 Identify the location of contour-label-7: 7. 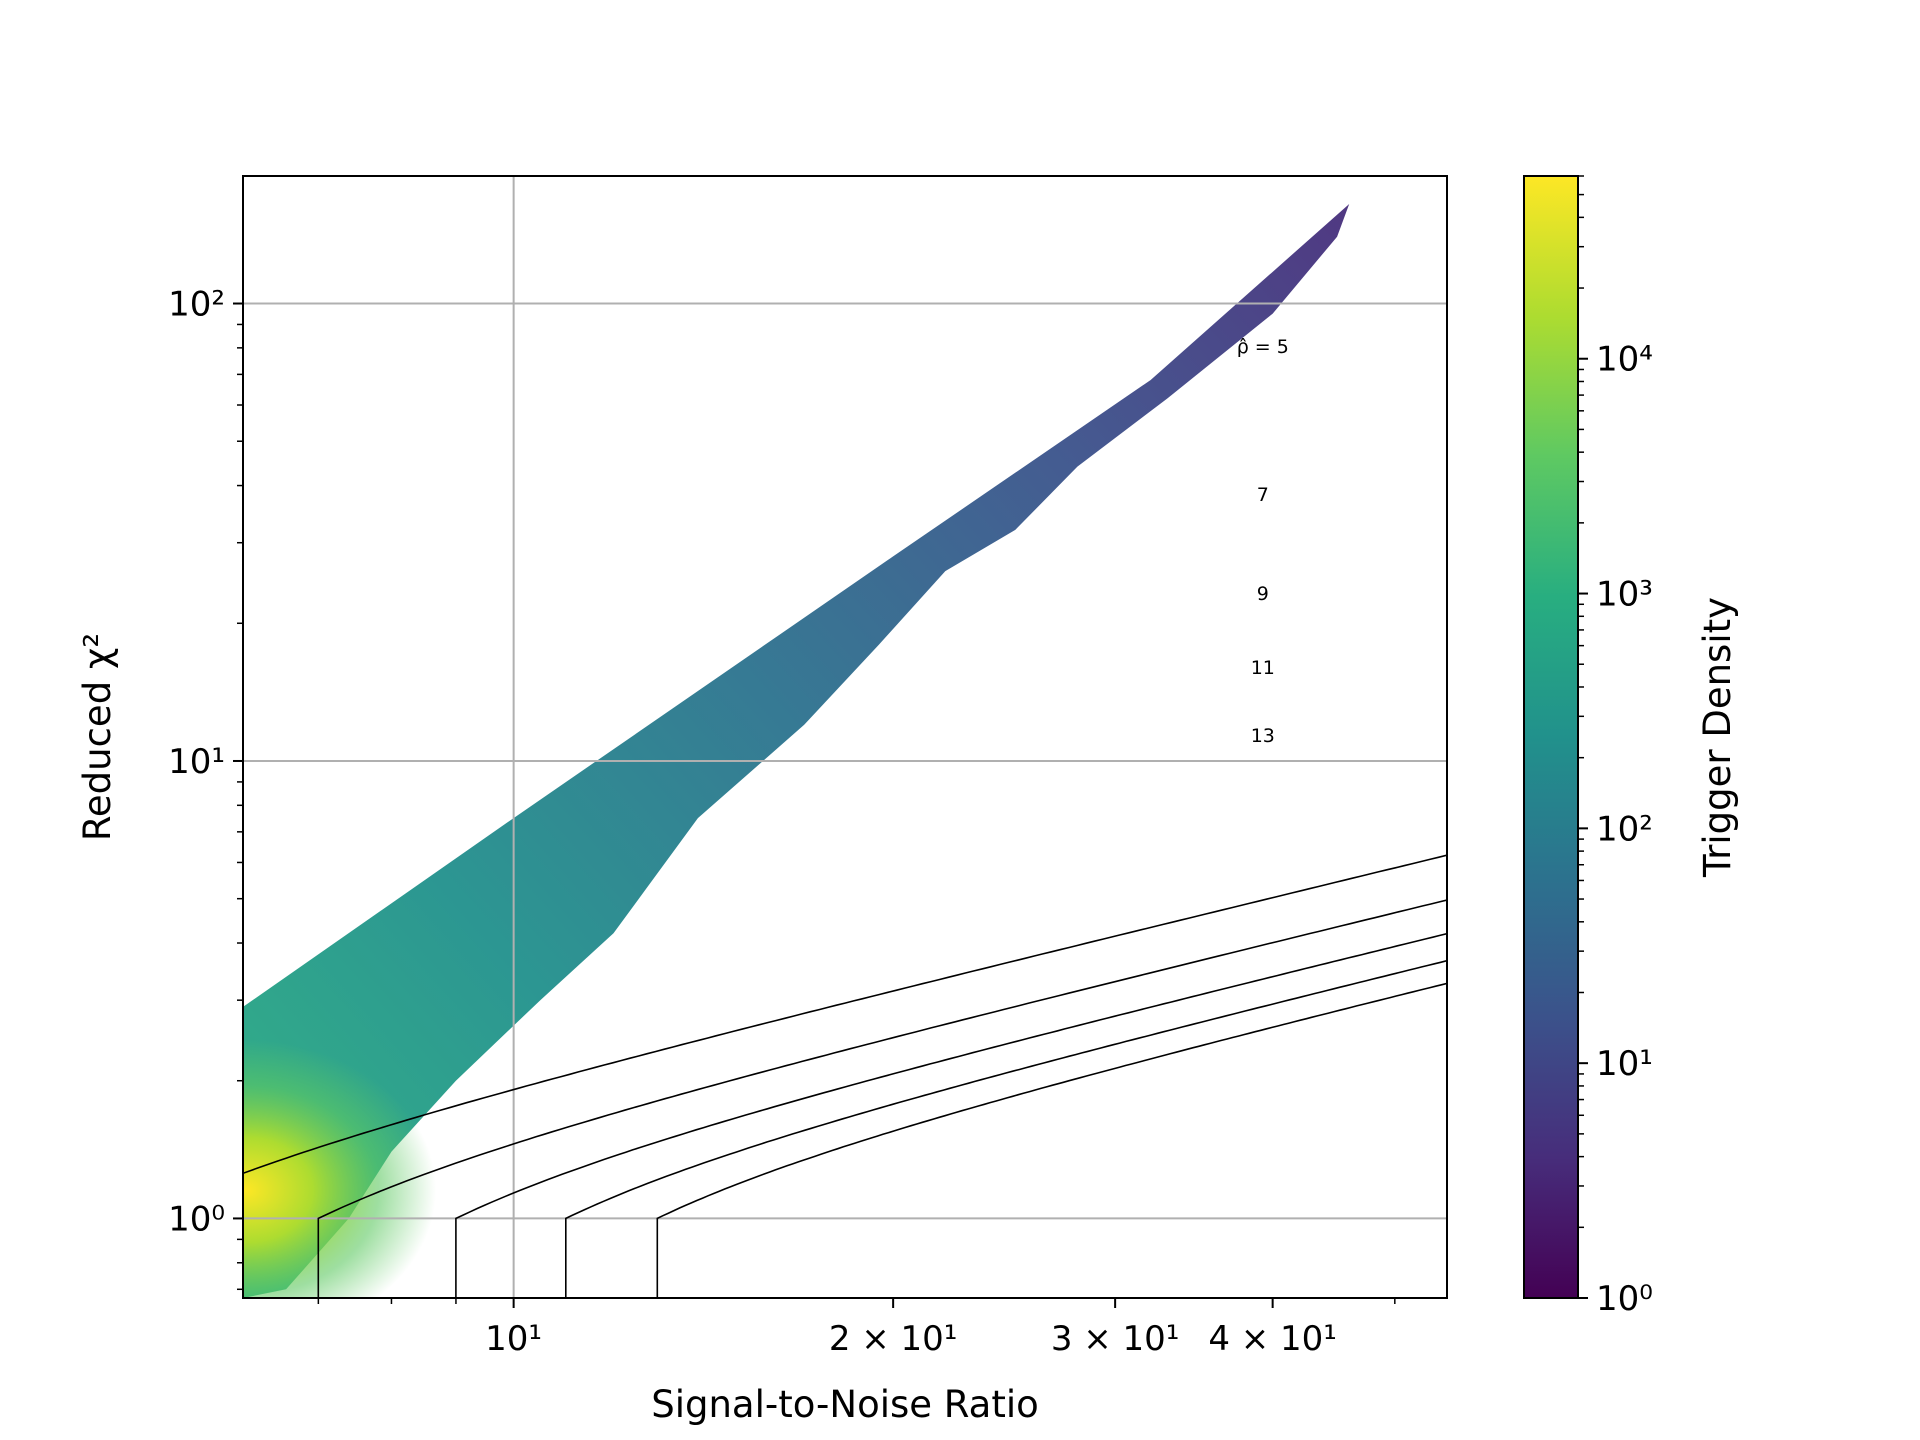
(1263, 495).